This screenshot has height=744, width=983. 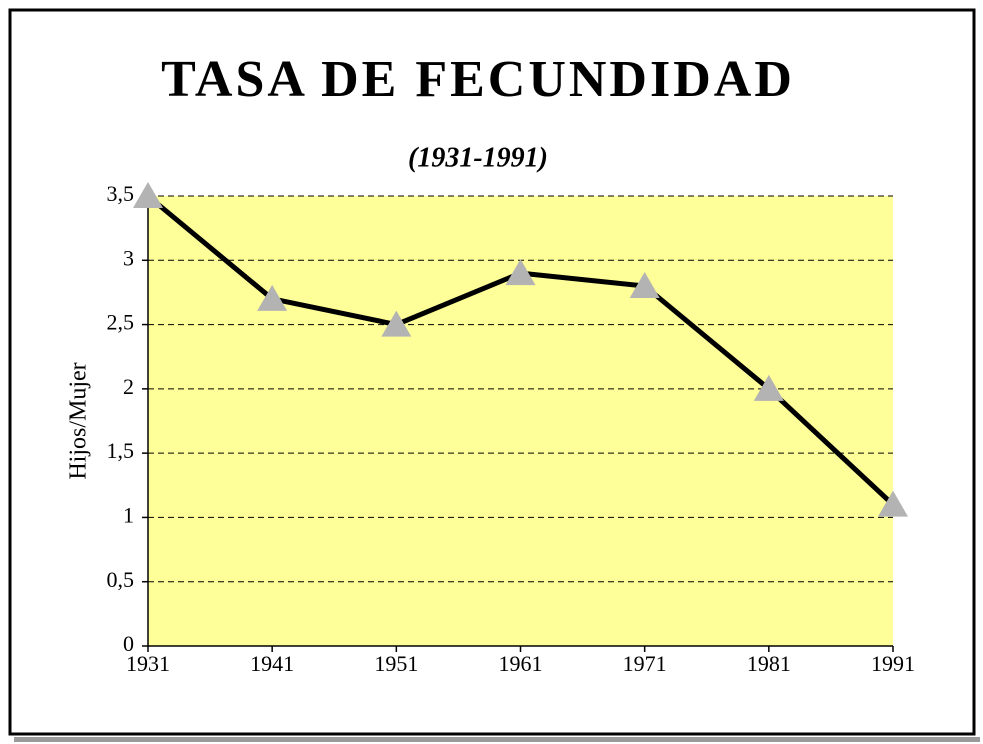 I want to click on y-axis-label: Hijos/Mujer, so click(x=79, y=420).